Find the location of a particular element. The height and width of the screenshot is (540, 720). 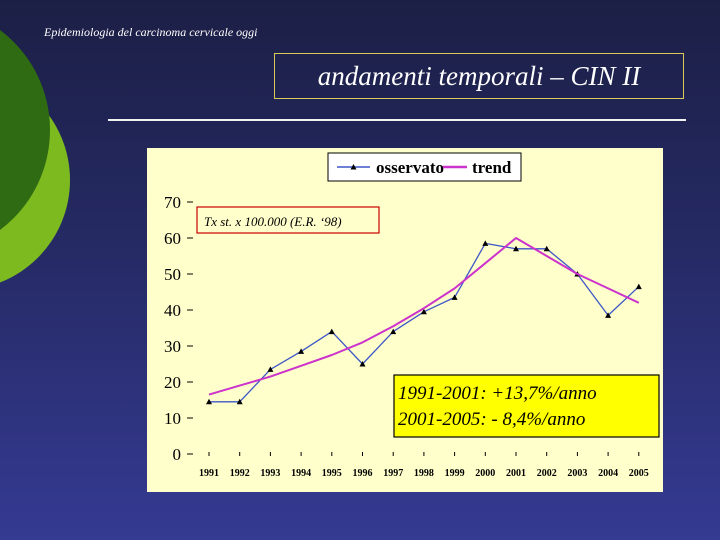

x-tick-label: 1996 is located at coordinates (363, 473).